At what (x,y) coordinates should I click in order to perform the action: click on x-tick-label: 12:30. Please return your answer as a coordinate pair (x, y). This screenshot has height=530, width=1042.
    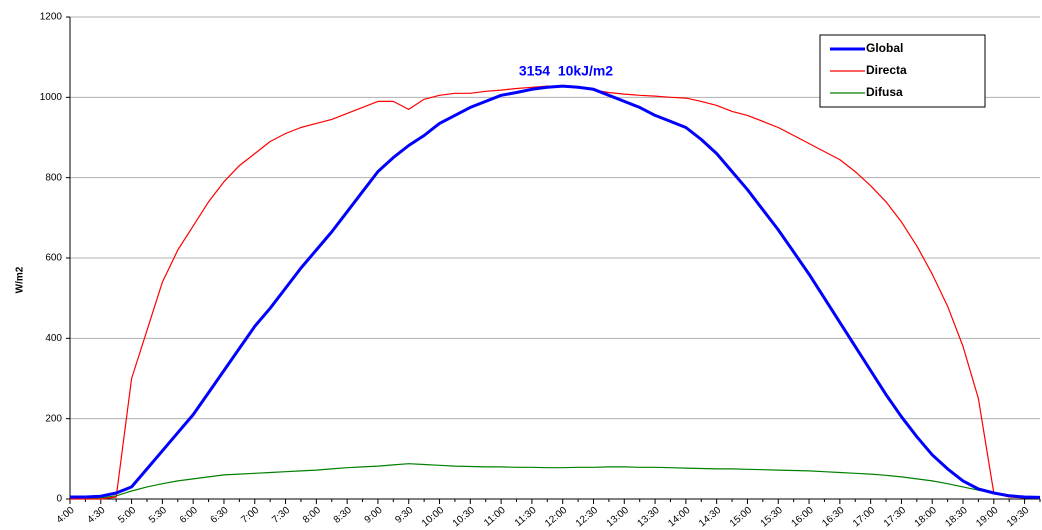
    Looking at the image, I should click on (587, 517).